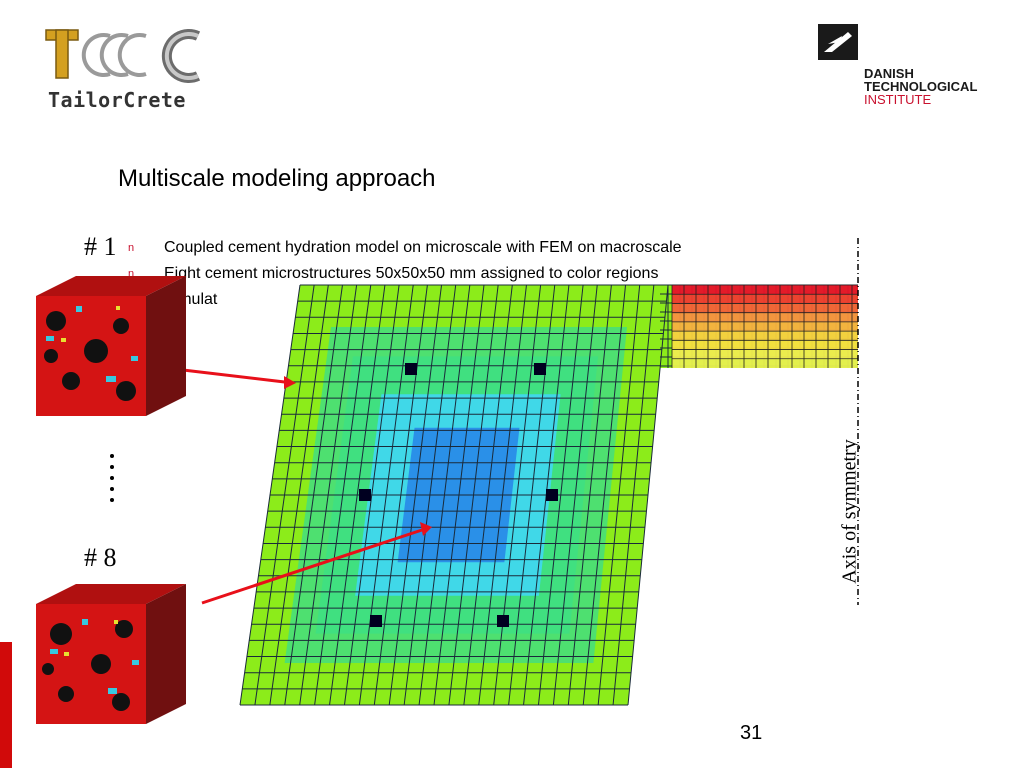 This screenshot has width=1024, height=768. I want to click on dti-line-1: DANISH, so click(889, 73).